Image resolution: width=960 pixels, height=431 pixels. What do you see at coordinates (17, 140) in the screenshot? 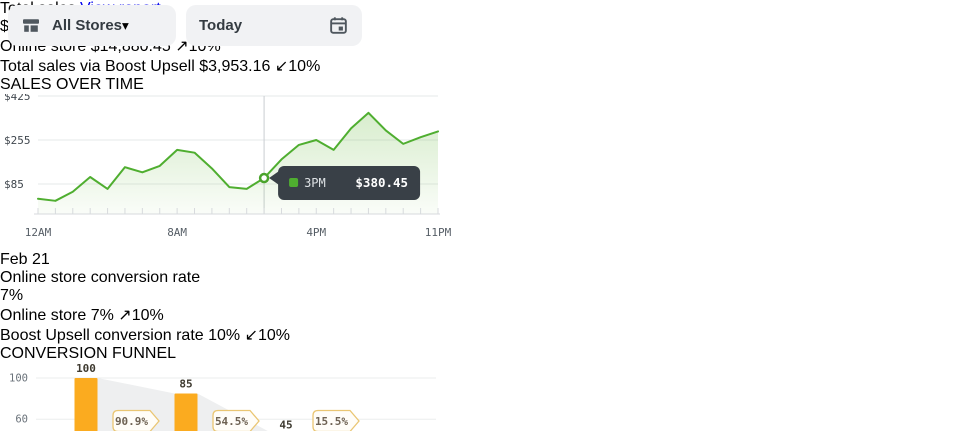
I see `y-axis-tick-label: $255` at bounding box center [17, 140].